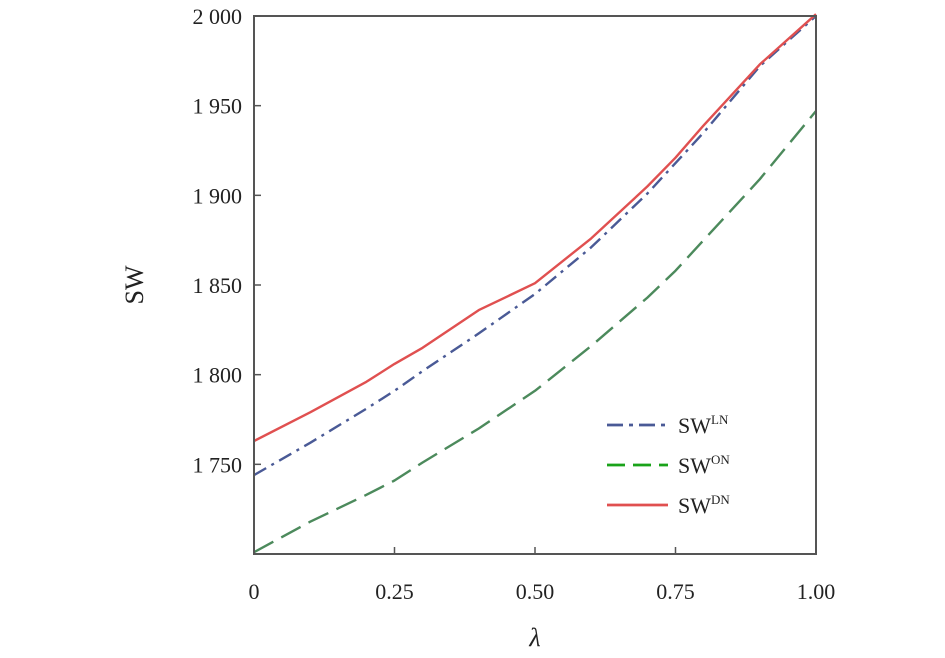  I want to click on legend: SWLN SWON SWDN, so click(668, 465).